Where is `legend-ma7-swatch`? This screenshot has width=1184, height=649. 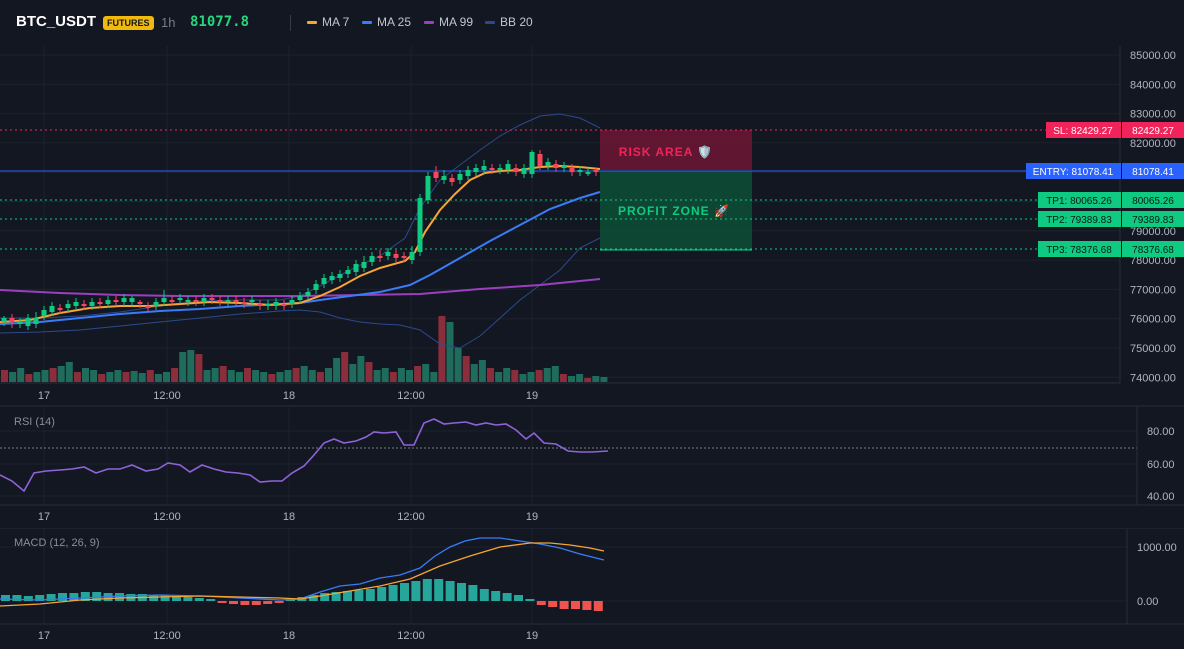
legend-ma7-swatch is located at coordinates (312, 22).